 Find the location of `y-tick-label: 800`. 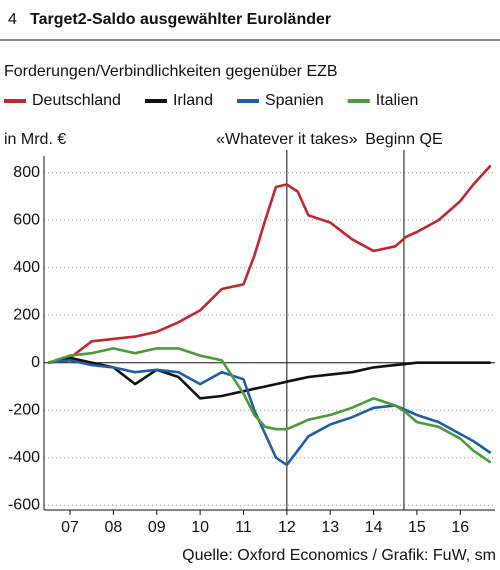

y-tick-label: 800 is located at coordinates (26, 172).